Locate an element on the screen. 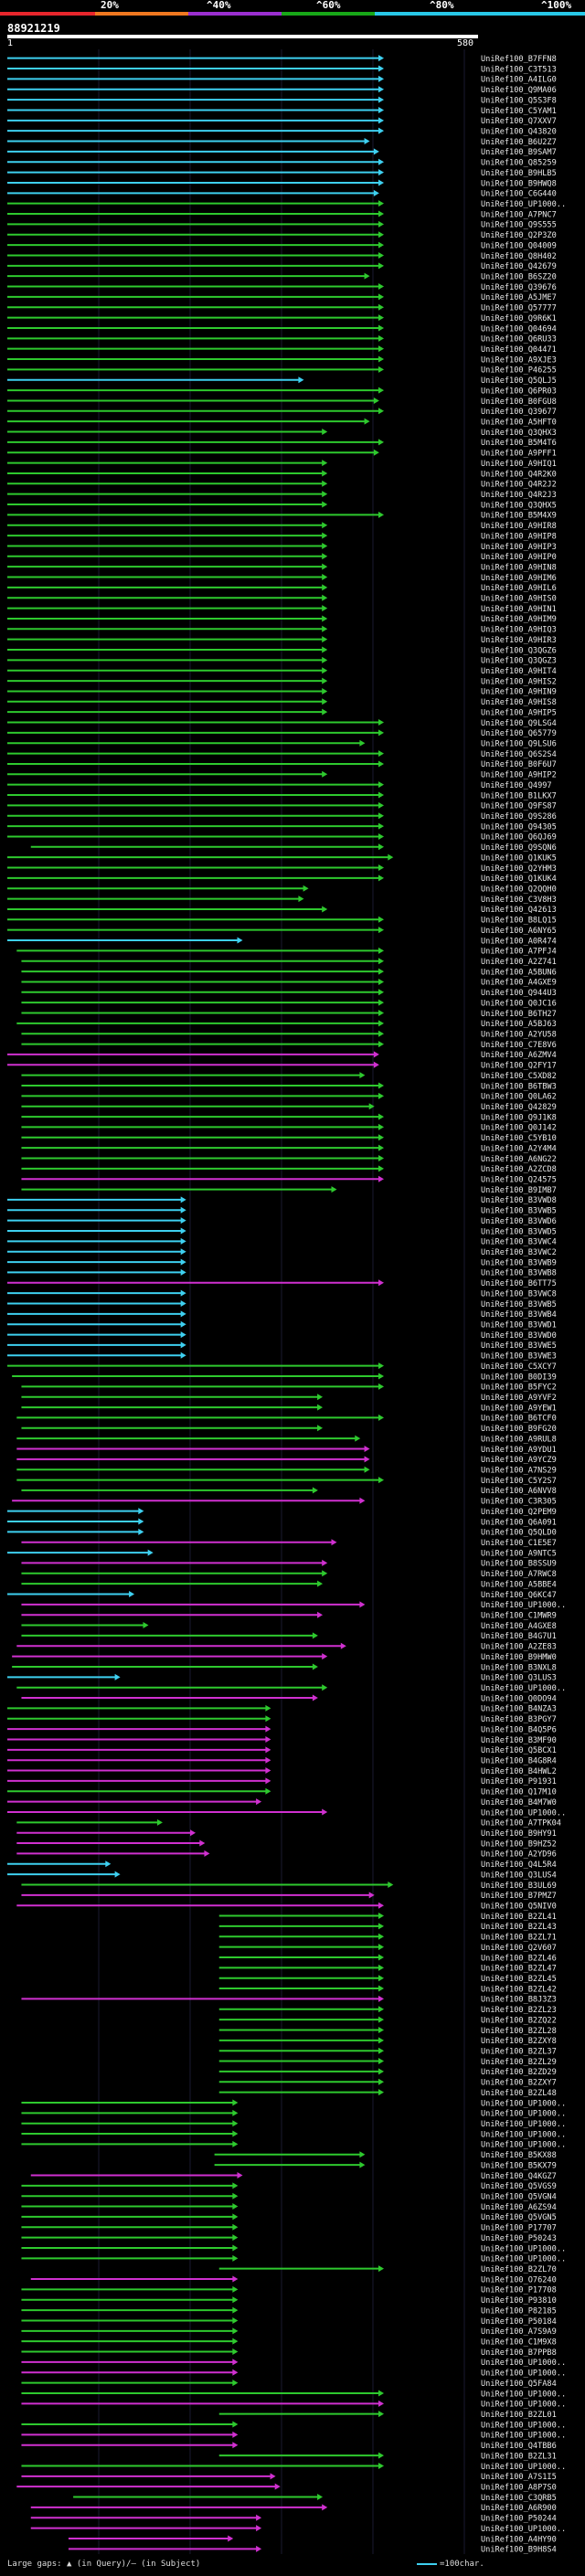 Image resolution: width=585 pixels, height=2576 pixels. hit-label: UniRef100_B3UL69 is located at coordinates (519, 1886).